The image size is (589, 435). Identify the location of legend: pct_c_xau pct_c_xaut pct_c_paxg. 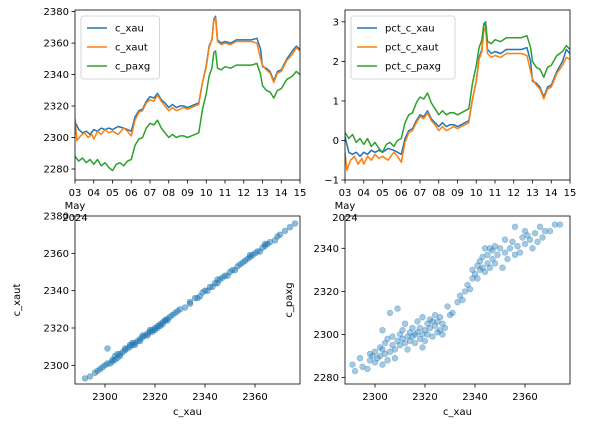
(403, 47).